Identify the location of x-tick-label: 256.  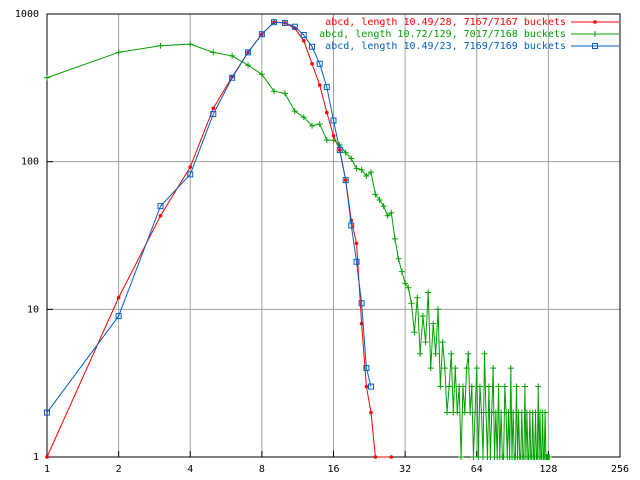
(620, 469).